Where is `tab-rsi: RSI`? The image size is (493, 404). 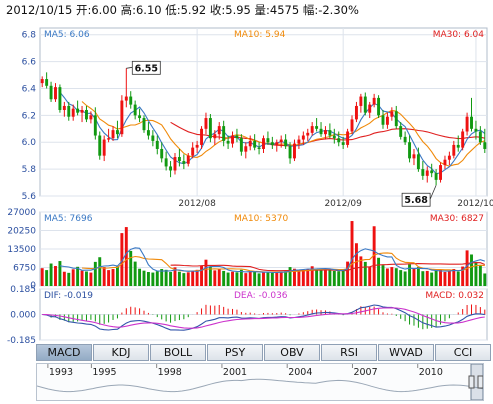
tab-rsi: RSI is located at coordinates (349, 352).